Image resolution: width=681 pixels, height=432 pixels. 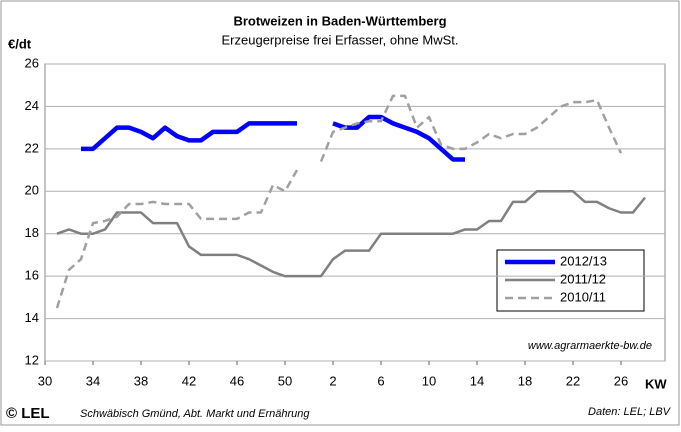 What do you see at coordinates (32, 317) in the screenshot?
I see `y-tick-label: 14` at bounding box center [32, 317].